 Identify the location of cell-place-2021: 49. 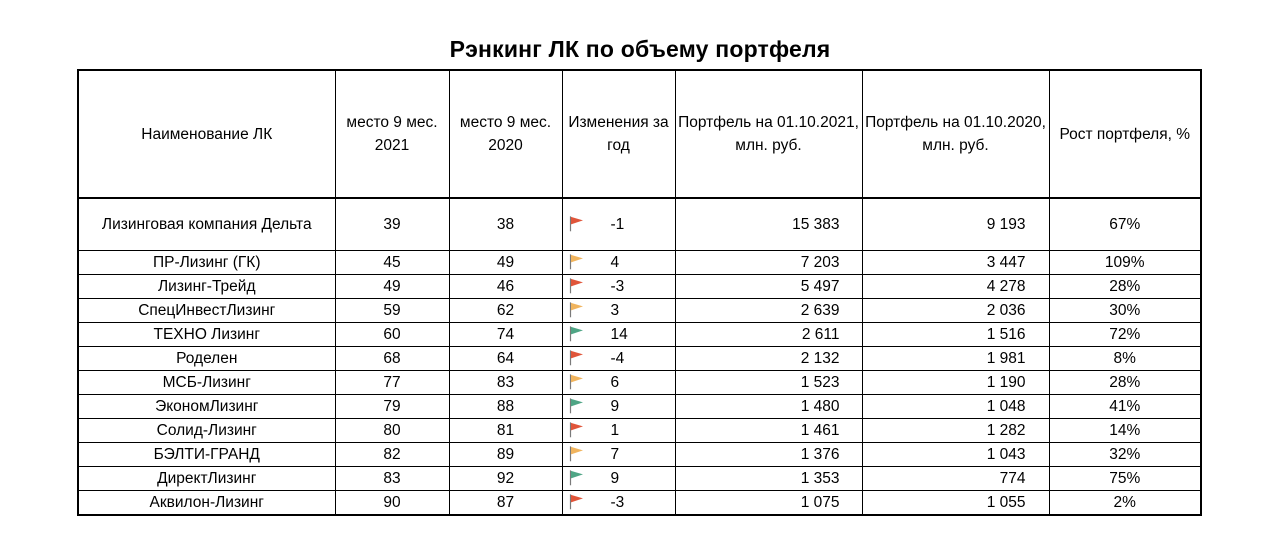
(392, 286).